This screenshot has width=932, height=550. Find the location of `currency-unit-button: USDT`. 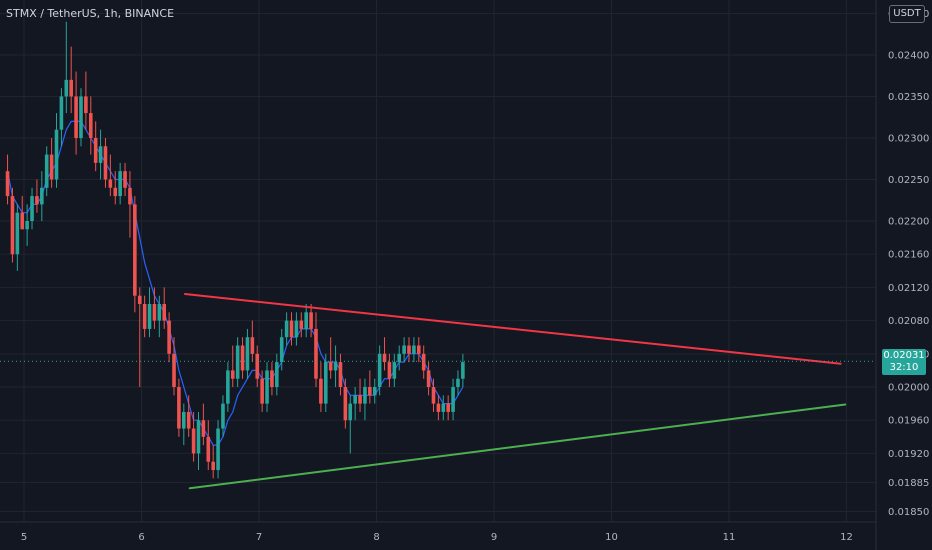

currency-unit-button: USDT is located at coordinates (907, 14).